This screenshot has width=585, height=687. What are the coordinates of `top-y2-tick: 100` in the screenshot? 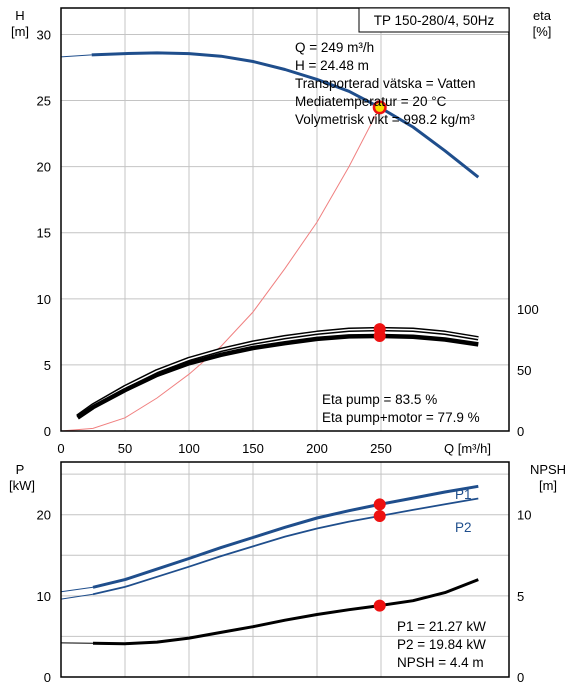 It's located at (528, 309).